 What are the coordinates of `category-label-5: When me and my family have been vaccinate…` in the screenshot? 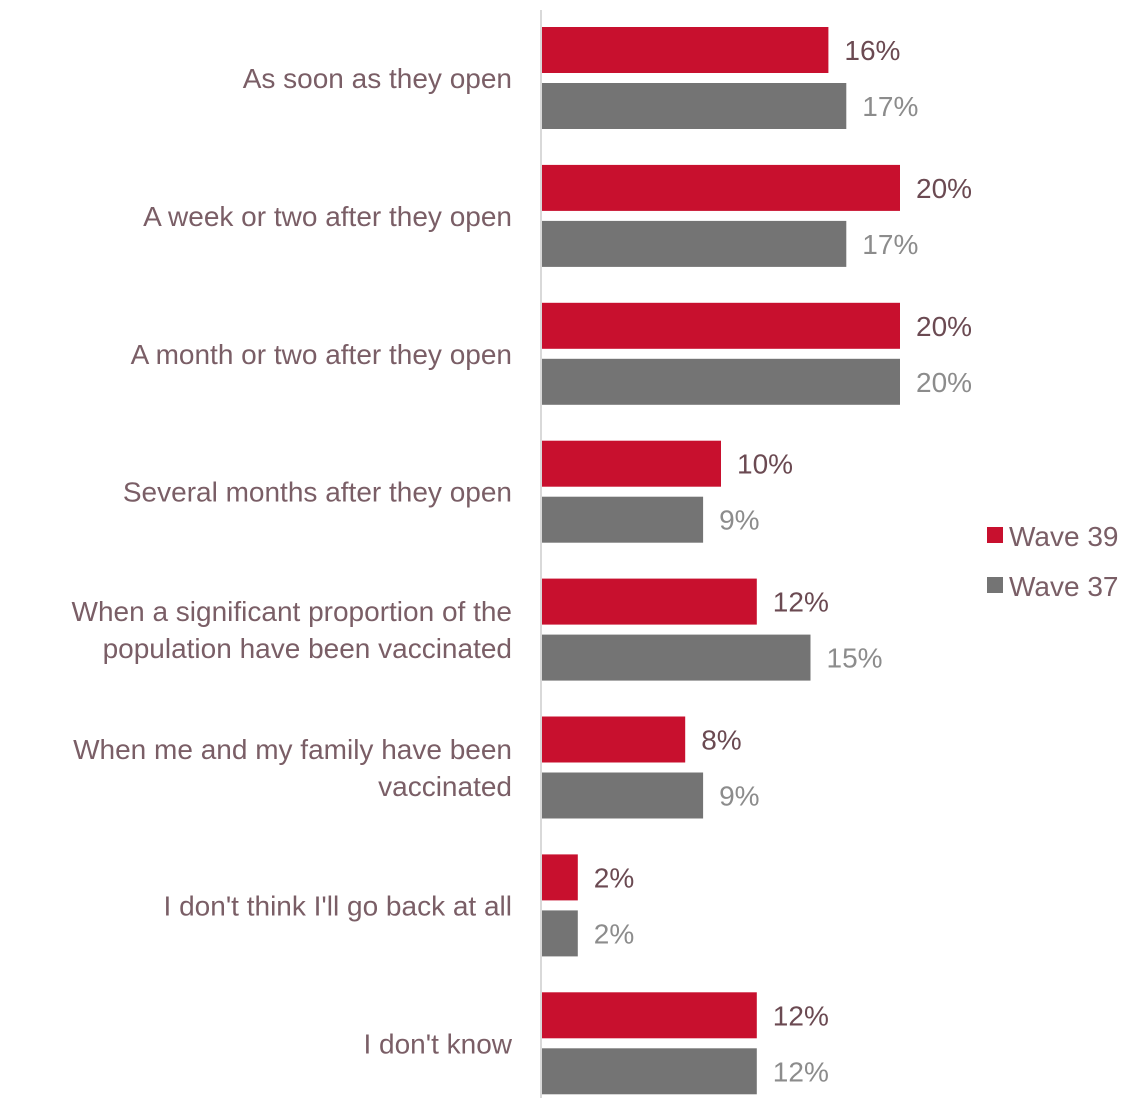 It's located at (292, 768).